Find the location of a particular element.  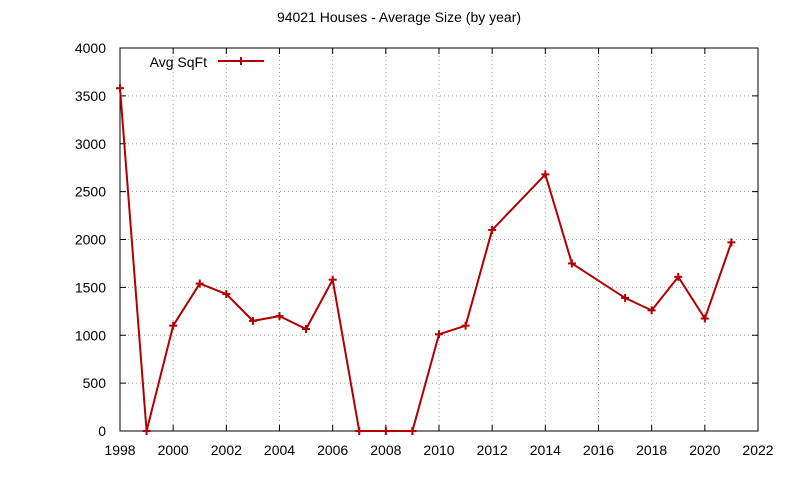

x-tick-label: 2012 is located at coordinates (492, 450).